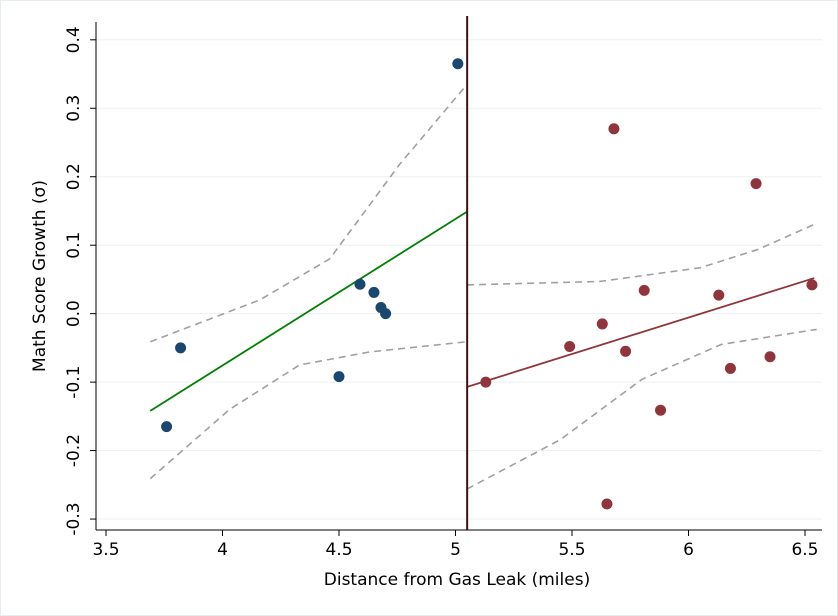  I want to click on x-tick-label: 5, so click(455, 550).